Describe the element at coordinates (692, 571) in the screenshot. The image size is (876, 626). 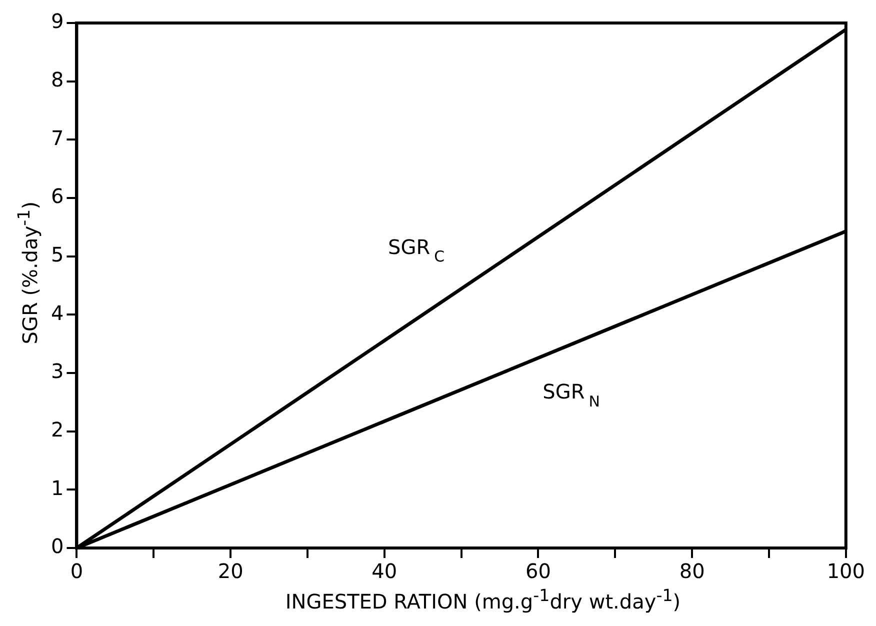
I see `x-tick-label: 80` at that location.